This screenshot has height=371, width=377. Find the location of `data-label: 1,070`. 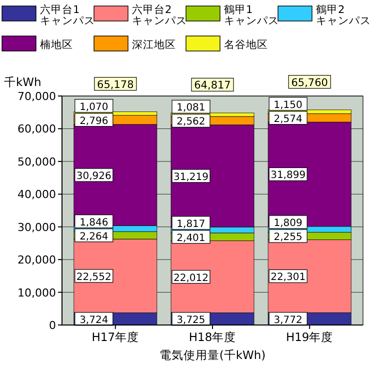

data-label: 1,070 is located at coordinates (94, 107).